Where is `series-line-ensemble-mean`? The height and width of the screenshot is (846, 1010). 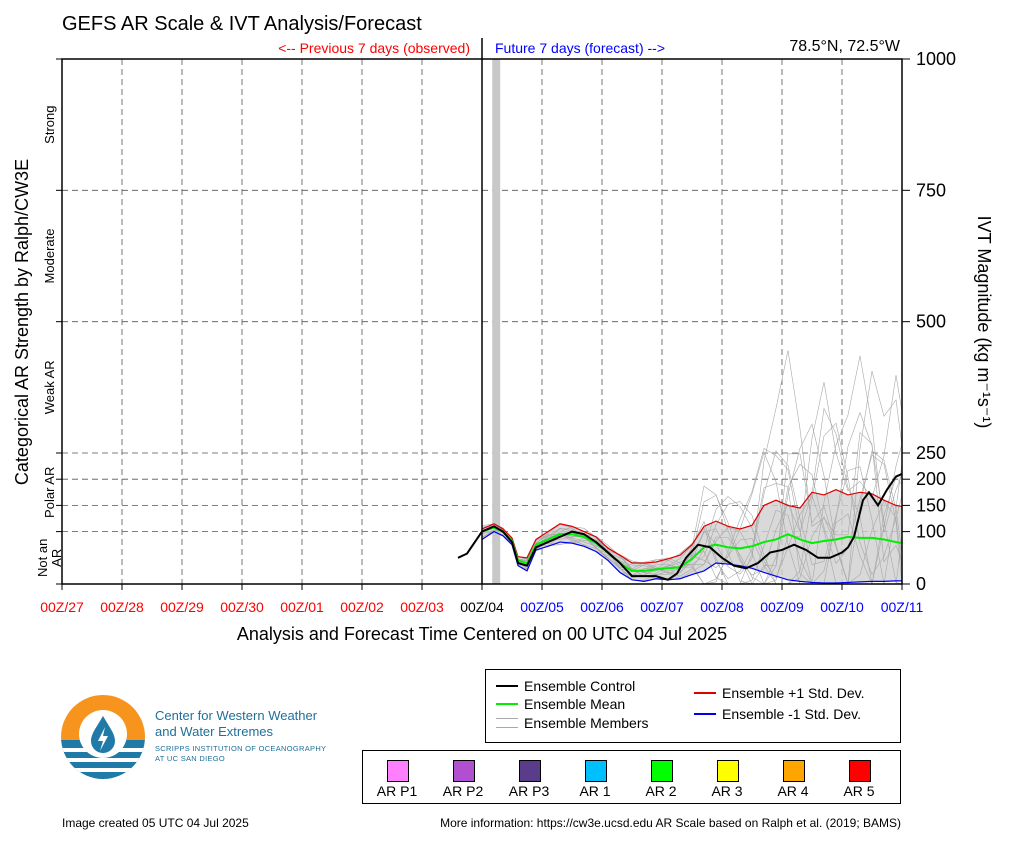 series-line-ensemble-mean is located at coordinates (692, 549).